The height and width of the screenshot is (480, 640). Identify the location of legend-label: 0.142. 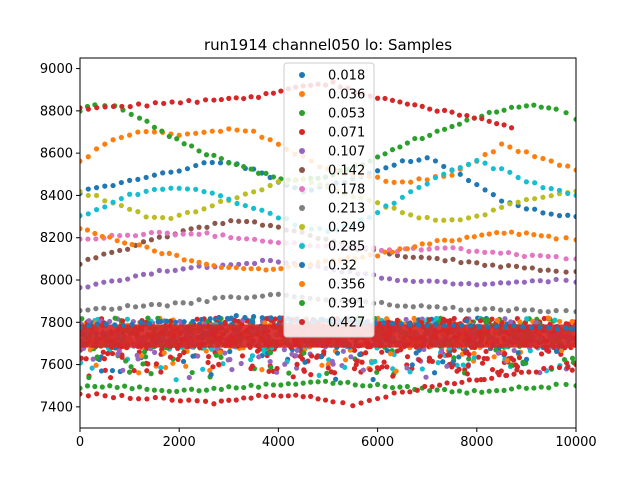
(346, 171).